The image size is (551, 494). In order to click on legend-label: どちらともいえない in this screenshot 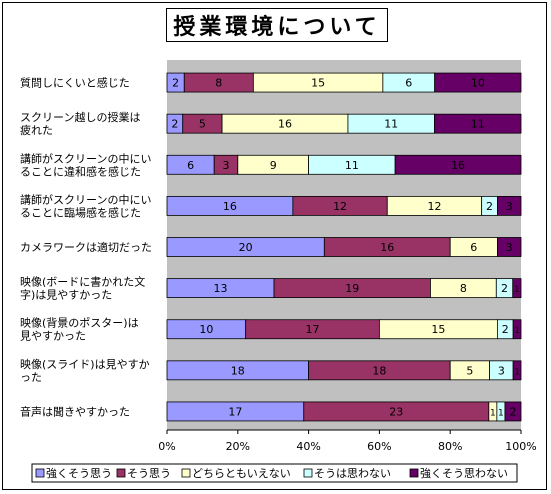, I will do `click(241, 473)`.